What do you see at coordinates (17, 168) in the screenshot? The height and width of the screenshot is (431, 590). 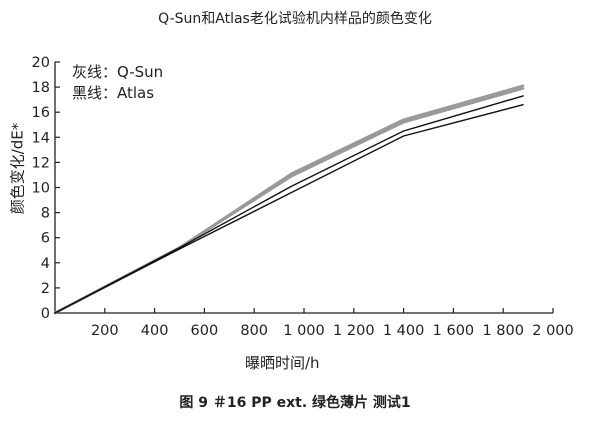 I see `y-axis-label: 颜色变化/dE*` at bounding box center [17, 168].